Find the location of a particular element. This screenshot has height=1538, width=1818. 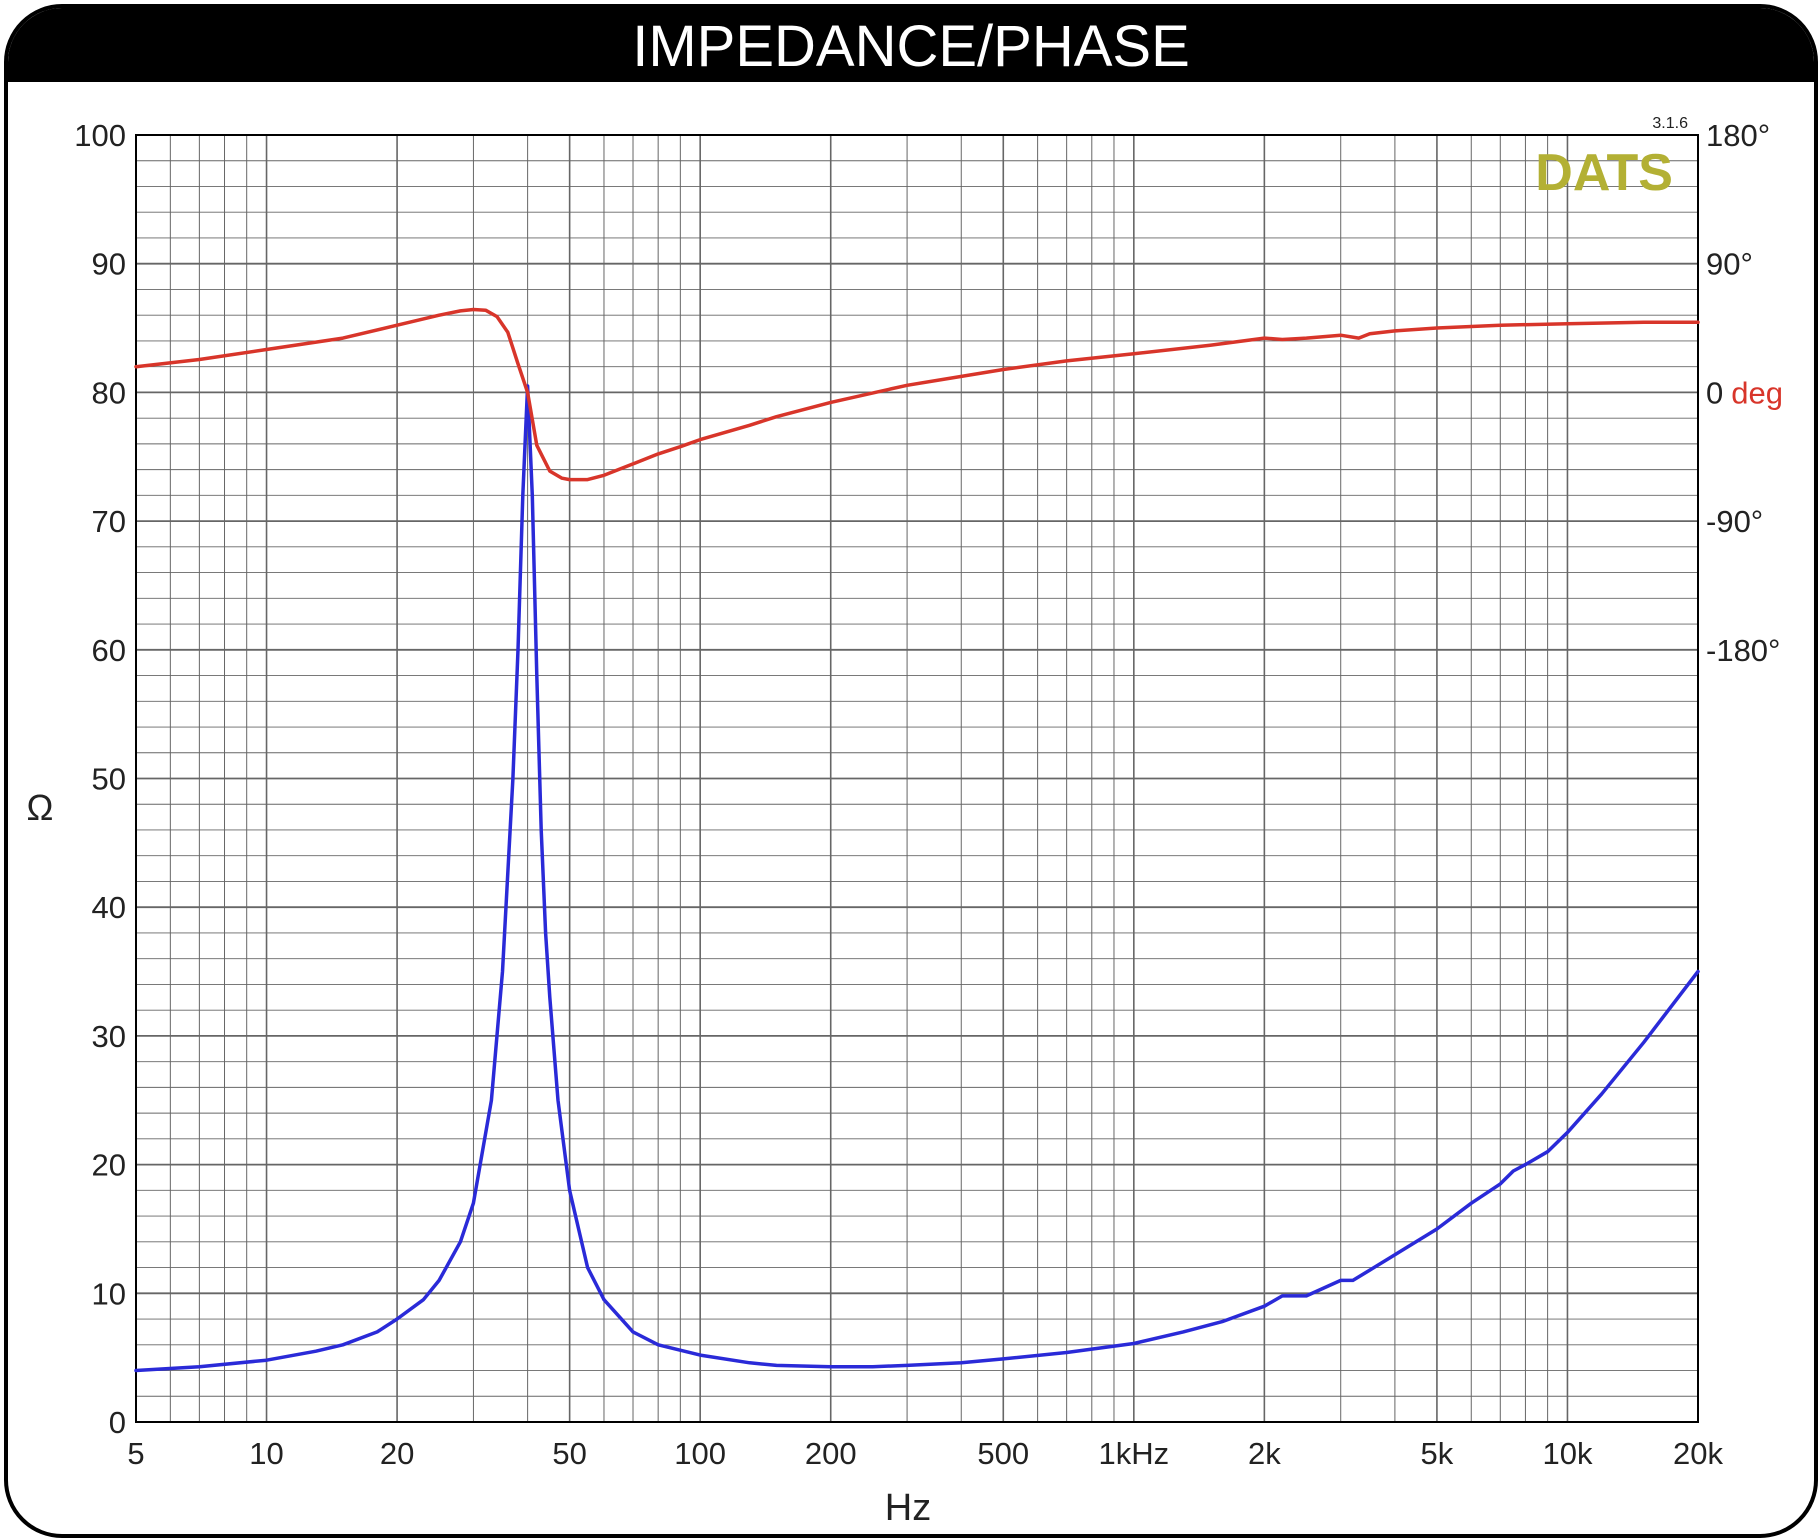

y-tick-labels: 0 10 20 30 40 50 60 70 80 90 100 is located at coordinates (100, 779).